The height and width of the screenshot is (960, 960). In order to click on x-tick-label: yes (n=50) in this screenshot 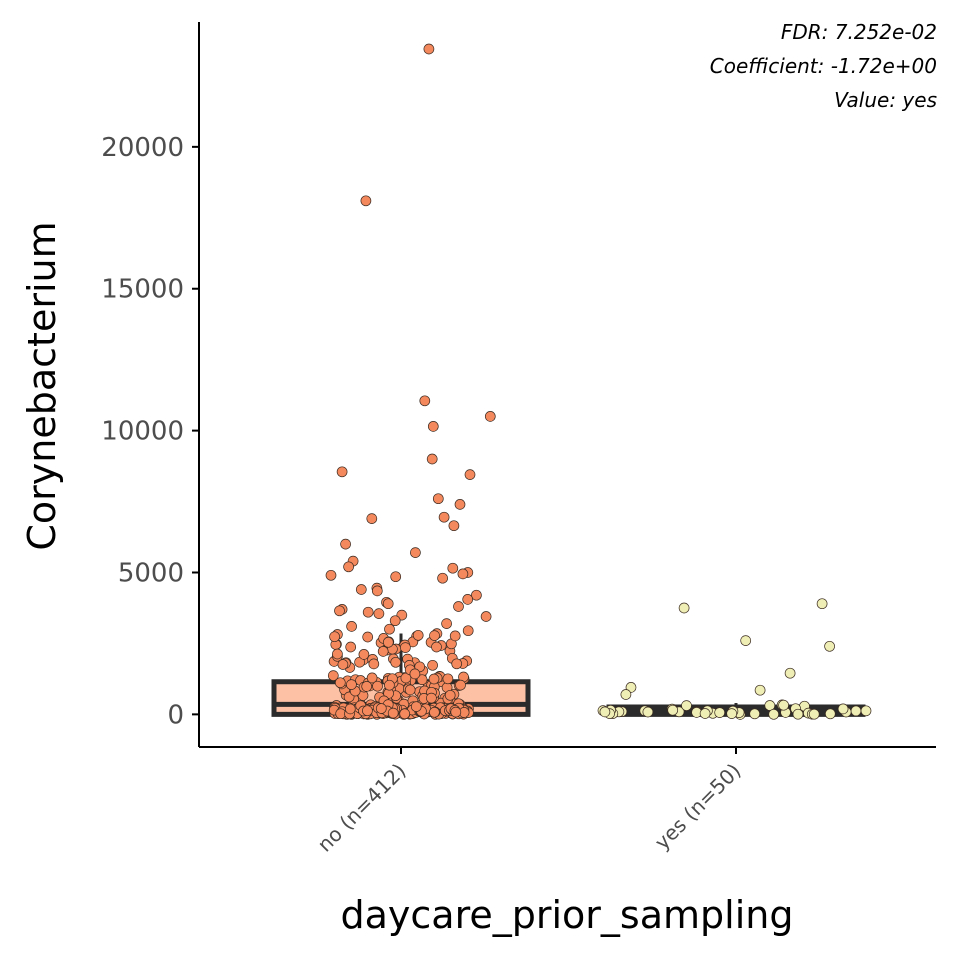, I will do `click(698, 807)`.